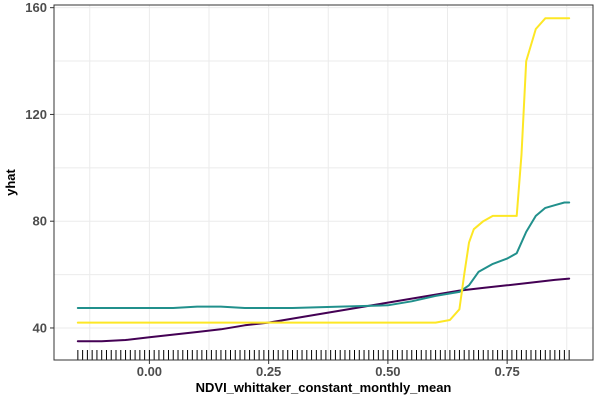  What do you see at coordinates (149, 371) in the screenshot?
I see `x-tick-label: 0.00` at bounding box center [149, 371].